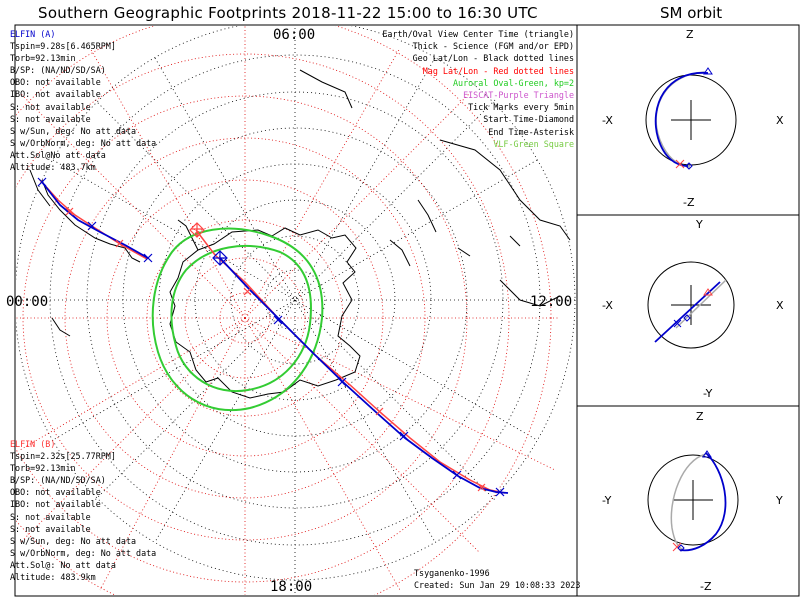  What do you see at coordinates (478, 34) in the screenshot?
I see `legend-entry: Earth/Oval View Center Time (triangle)` at bounding box center [478, 34].